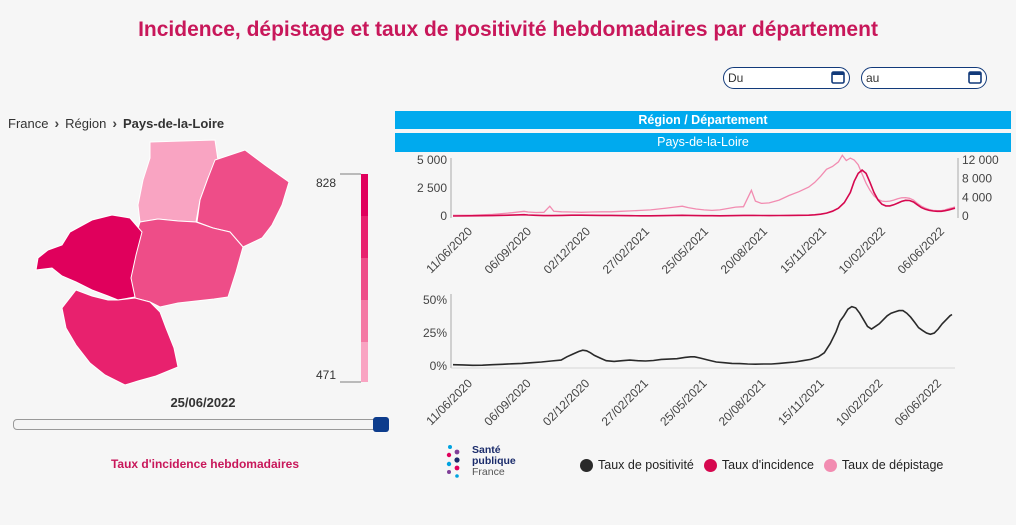  I want to click on series-line-incidence, so click(704, 193).